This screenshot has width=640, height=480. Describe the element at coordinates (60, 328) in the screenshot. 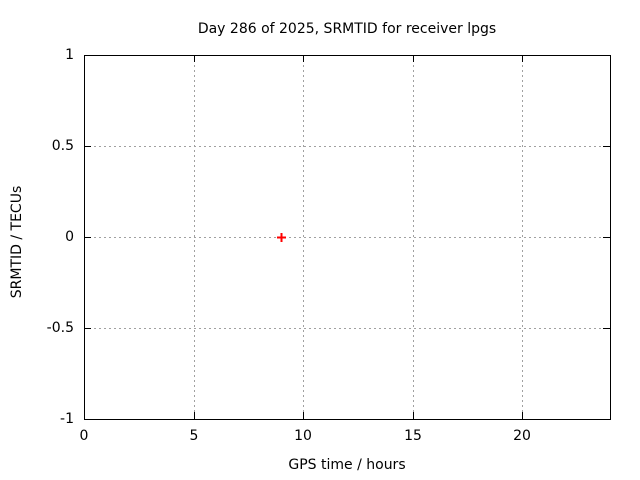

I see `y-tick-label: -0.5` at that location.